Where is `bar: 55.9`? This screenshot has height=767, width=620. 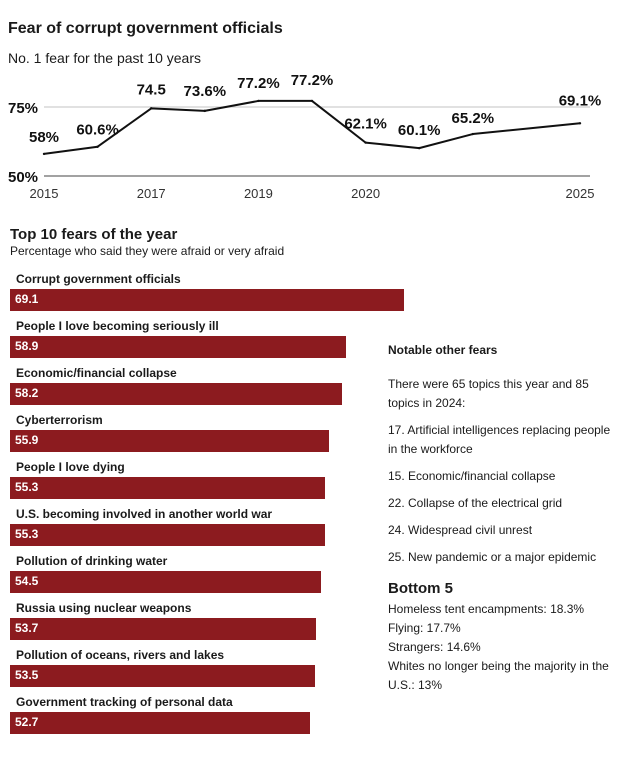 bar: 55.9 is located at coordinates (169, 441).